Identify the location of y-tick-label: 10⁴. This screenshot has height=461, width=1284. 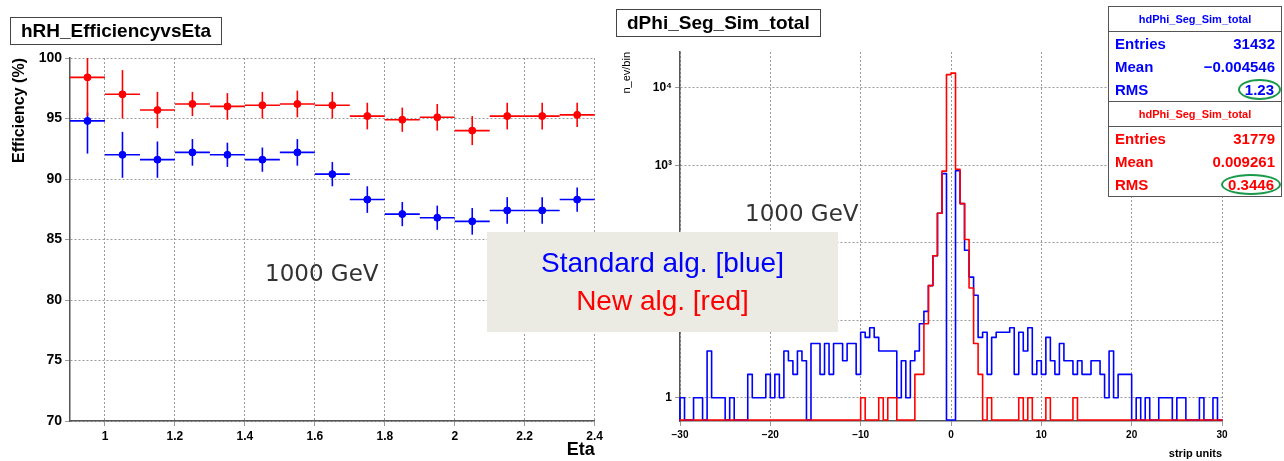
(662, 87).